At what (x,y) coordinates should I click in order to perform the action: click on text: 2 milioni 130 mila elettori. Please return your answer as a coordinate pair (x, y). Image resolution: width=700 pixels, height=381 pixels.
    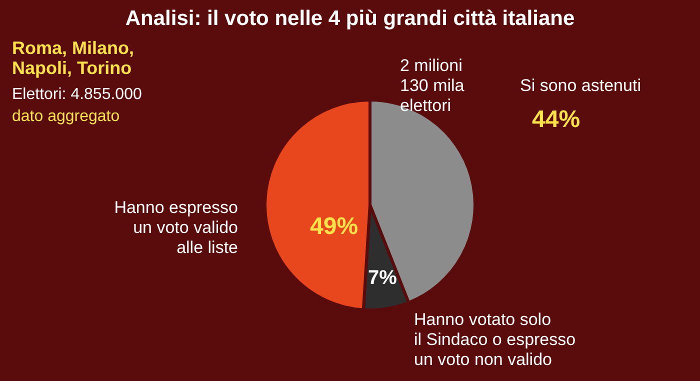
    Looking at the image, I should click on (432, 85).